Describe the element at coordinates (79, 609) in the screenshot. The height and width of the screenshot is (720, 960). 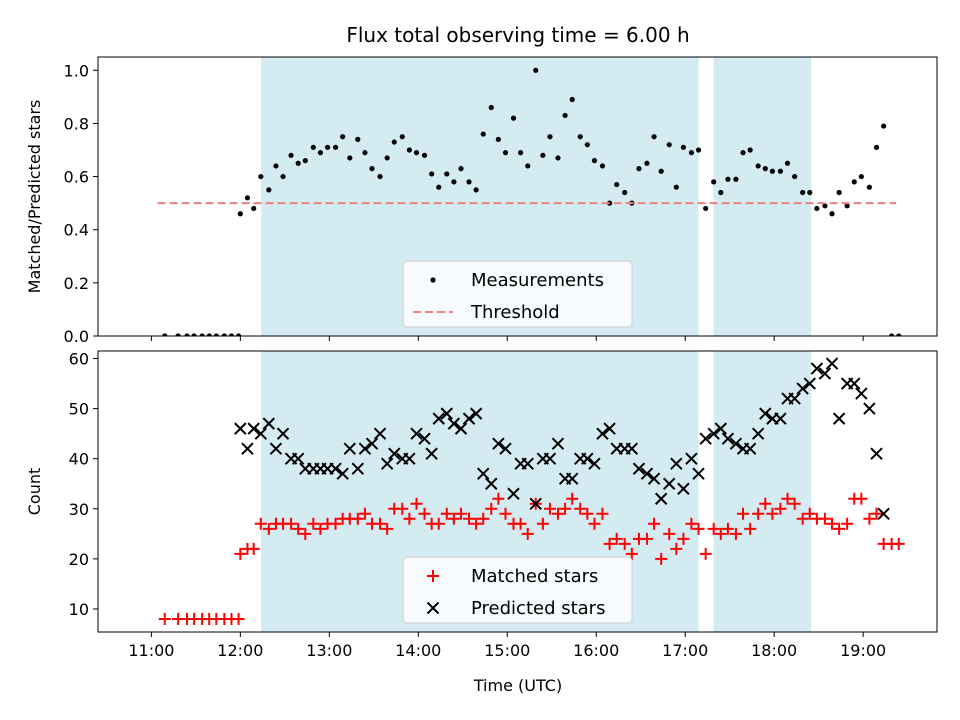
I see `y-tick-label: 10` at that location.